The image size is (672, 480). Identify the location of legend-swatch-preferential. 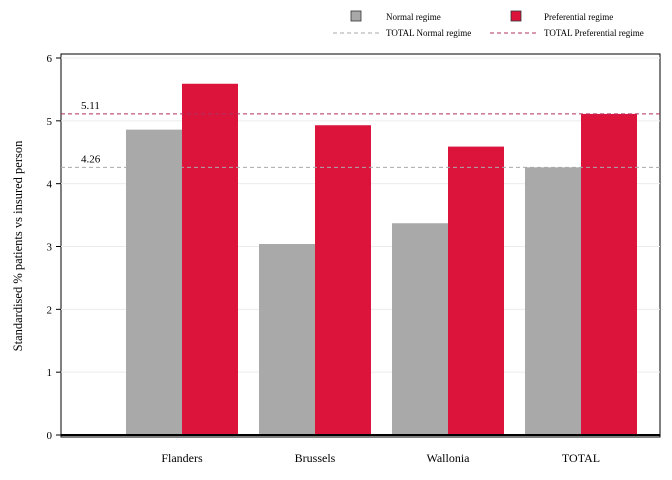
(516, 16).